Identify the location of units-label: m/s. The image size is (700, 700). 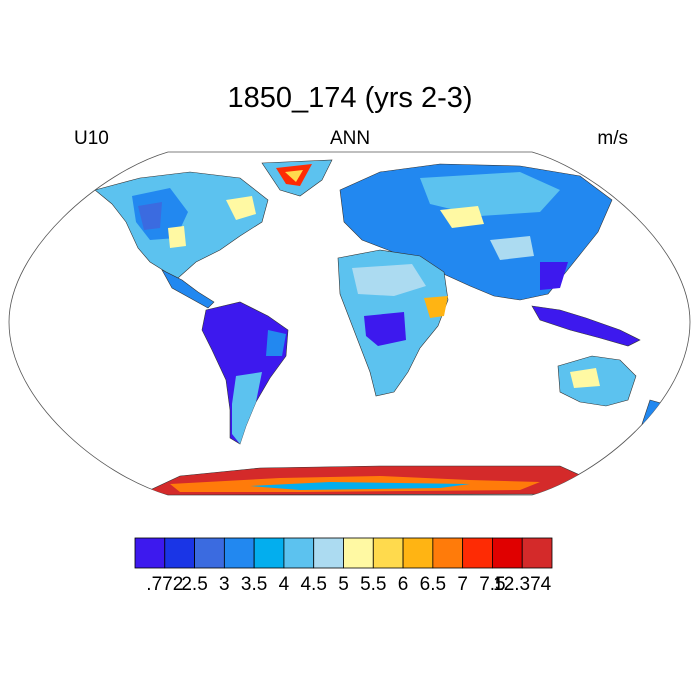
(612, 138).